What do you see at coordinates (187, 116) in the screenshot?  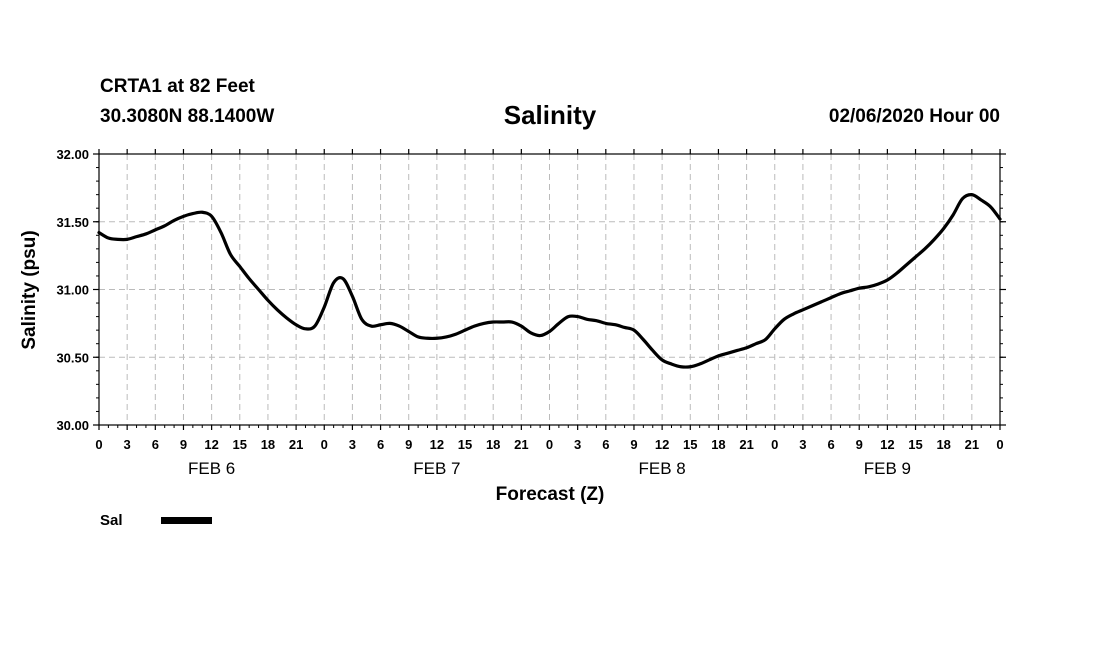 I see `station-location: 30.3080N 88.1400W` at bounding box center [187, 116].